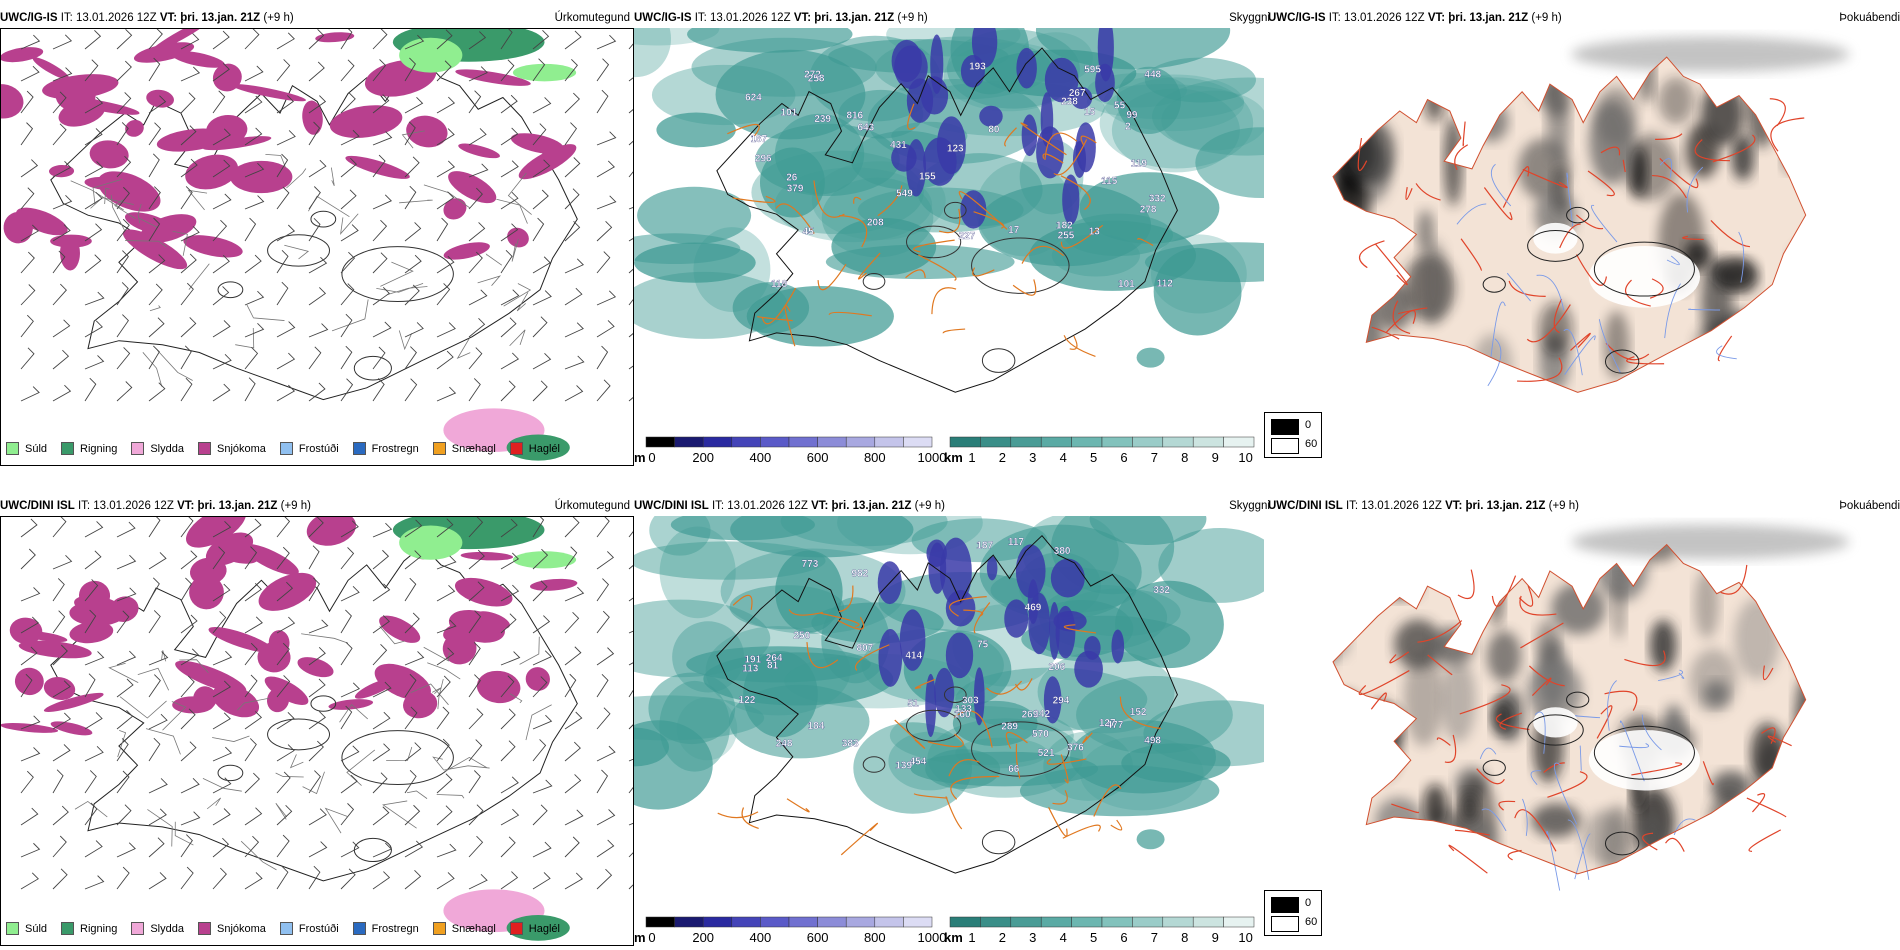 This screenshot has width=1900, height=950. Describe the element at coordinates (963, 709) in the screenshot. I see `ceiling-value-label: 133` at that location.